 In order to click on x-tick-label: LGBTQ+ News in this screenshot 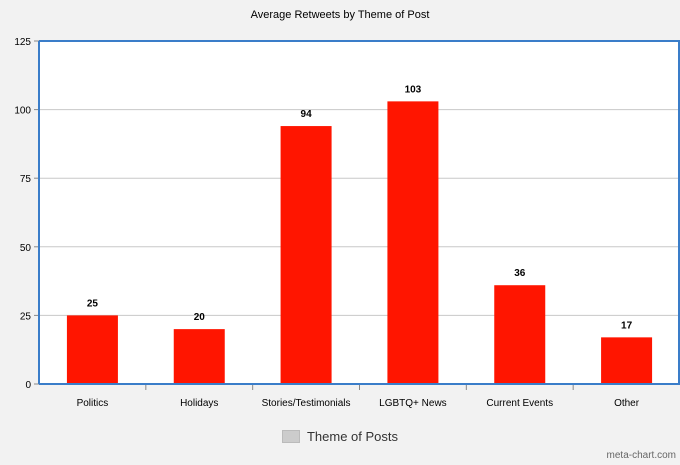, I will do `click(413, 403)`.